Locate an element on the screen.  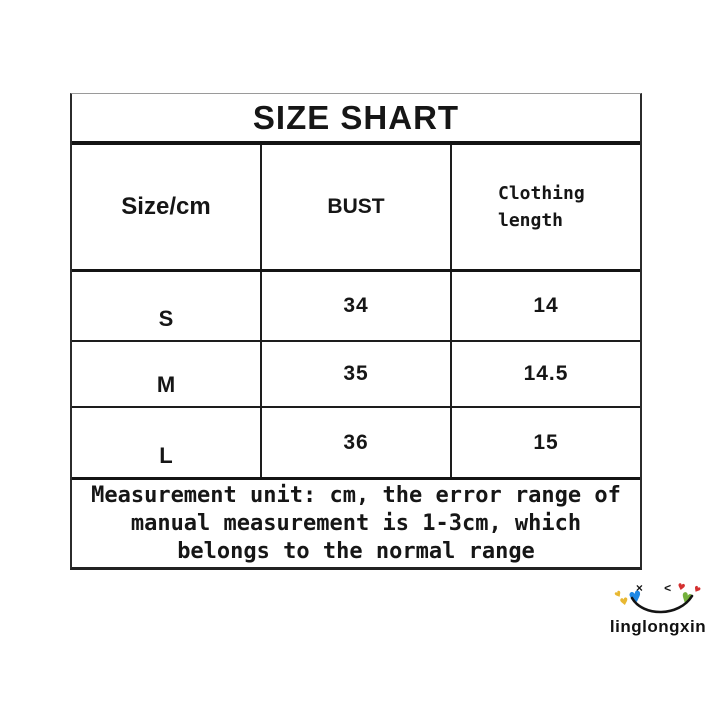
length-value: 14 is located at coordinates (546, 305).